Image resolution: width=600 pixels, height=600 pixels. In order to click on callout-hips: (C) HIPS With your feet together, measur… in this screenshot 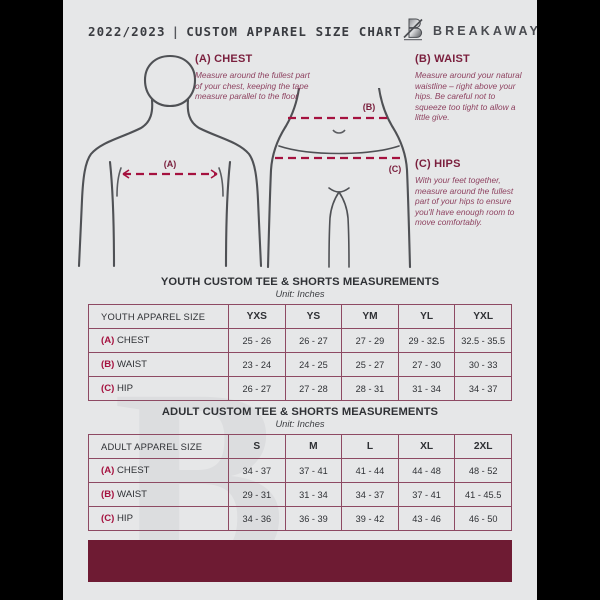, I will do `click(471, 193)`.